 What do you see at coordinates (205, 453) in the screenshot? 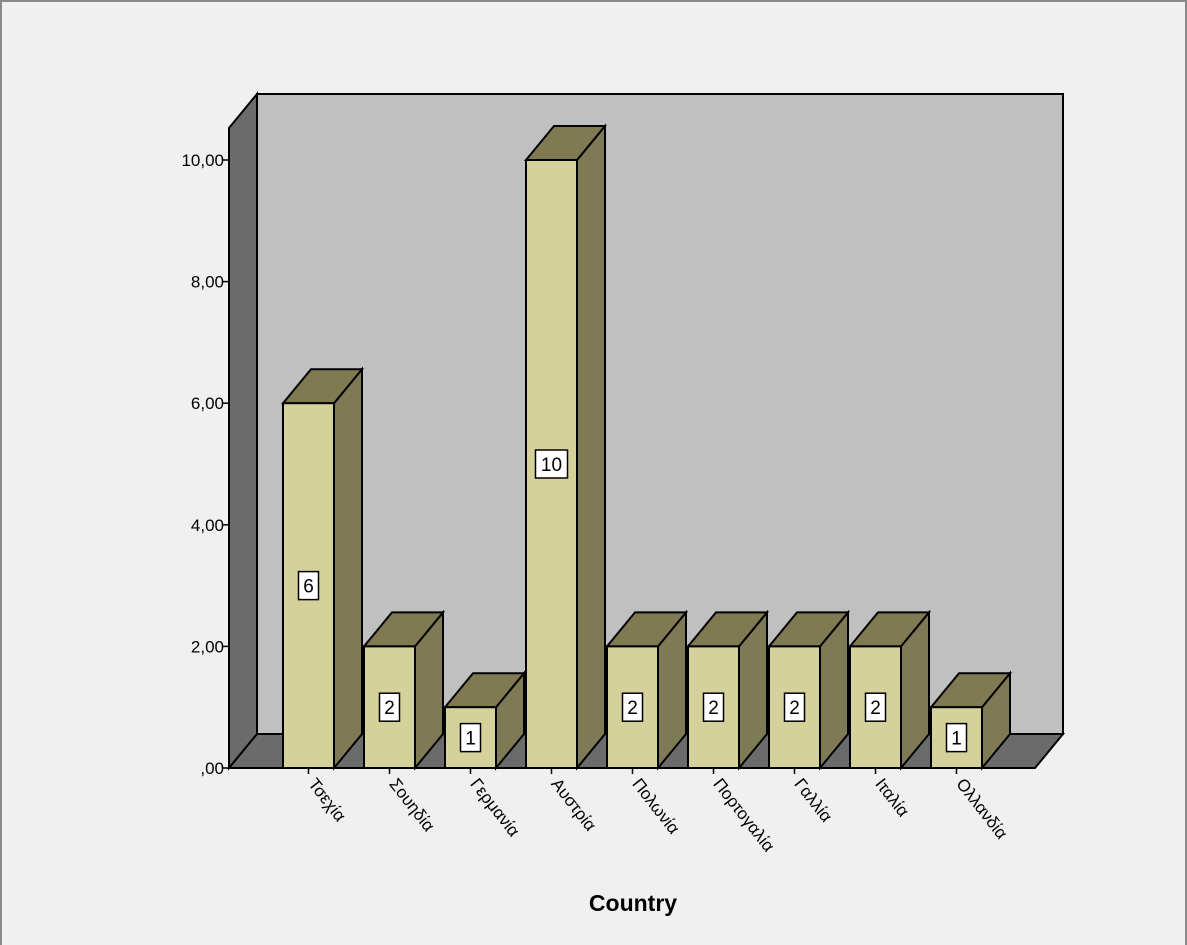
I see `y-axis: ,00 2,00 4,00 6,00 8,00 10,00` at bounding box center [205, 453].